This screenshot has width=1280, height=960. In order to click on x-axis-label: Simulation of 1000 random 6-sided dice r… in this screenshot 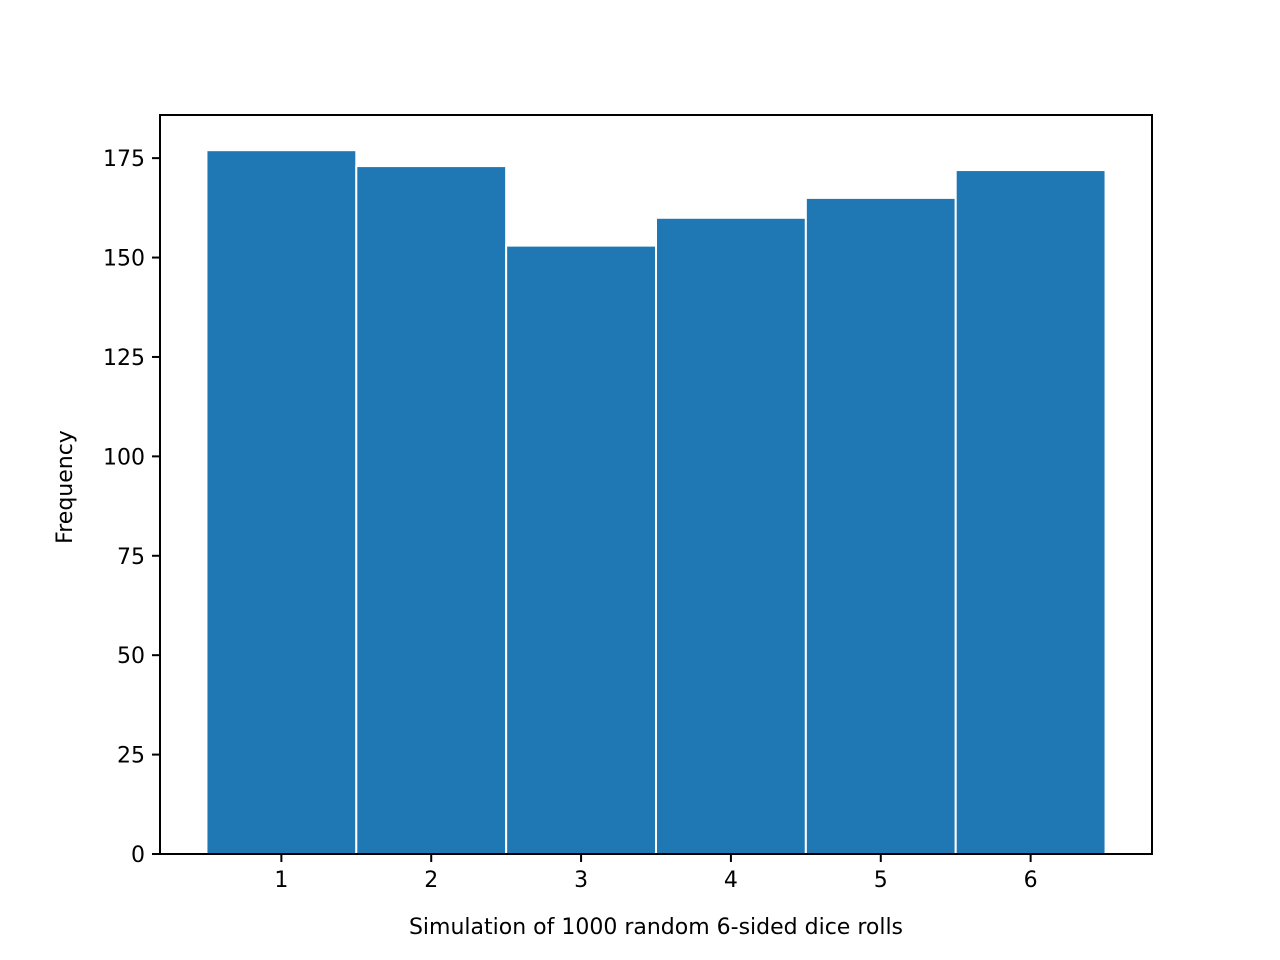, I will do `click(656, 927)`.